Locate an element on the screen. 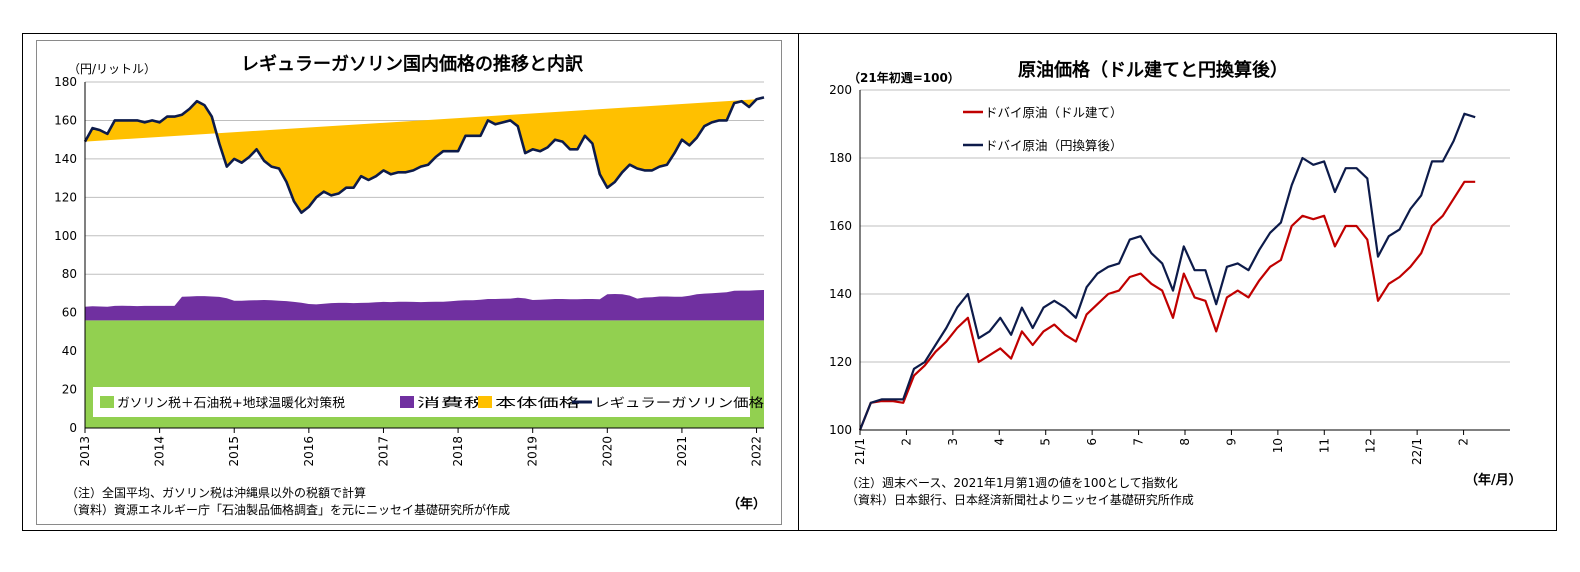  left-chart-xlabel: （年） is located at coordinates (746, 504).